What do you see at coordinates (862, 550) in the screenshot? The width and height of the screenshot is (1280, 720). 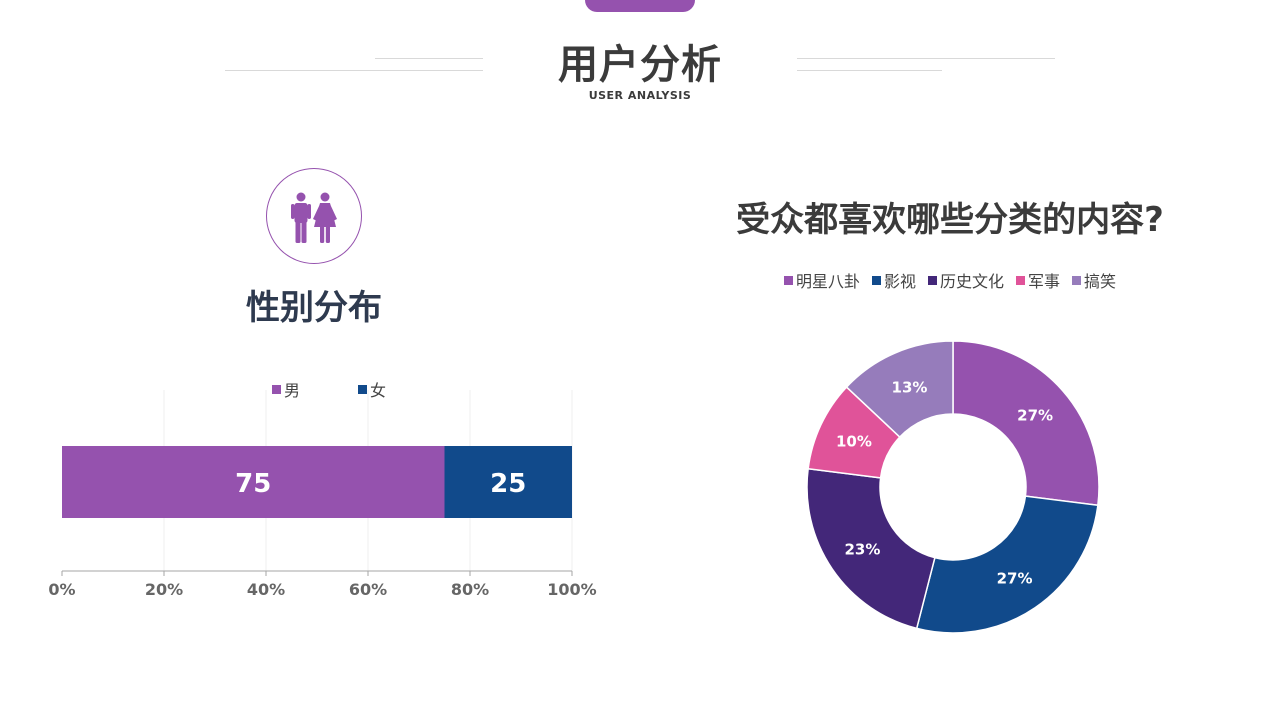 I see `donut-data-label: 23%` at bounding box center [862, 550].